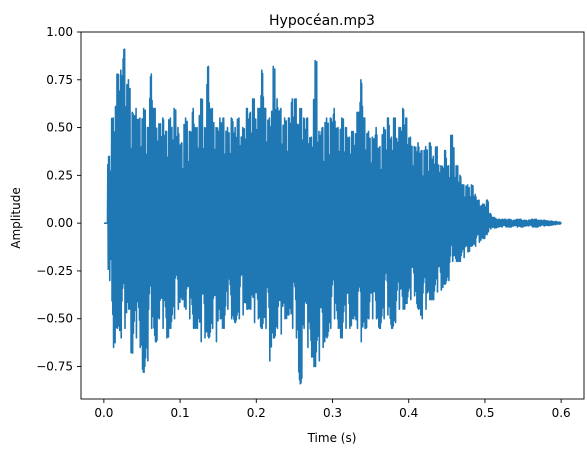 The image size is (587, 454). Describe the element at coordinates (54, 367) in the screenshot. I see `y-tick-label: −0.75` at that location.